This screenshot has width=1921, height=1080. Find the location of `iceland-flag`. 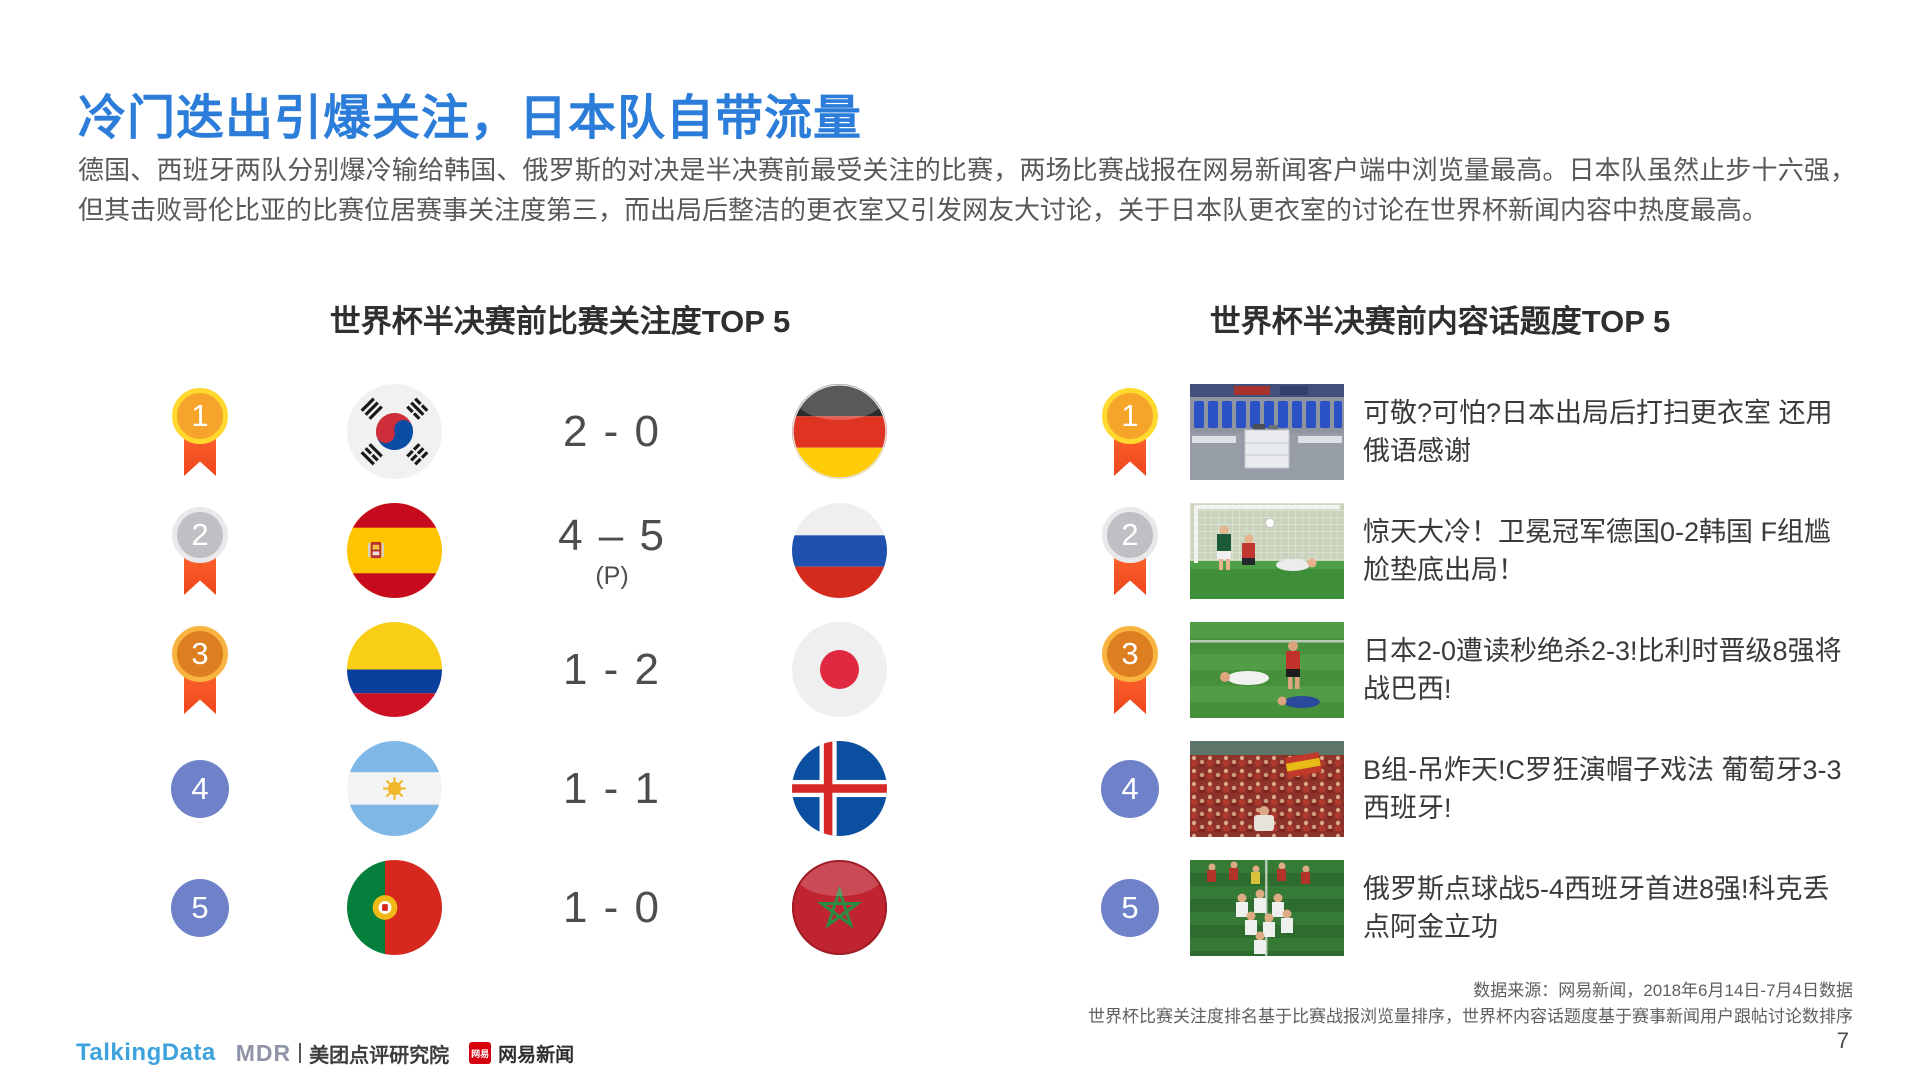

iceland-flag is located at coordinates (839, 788).